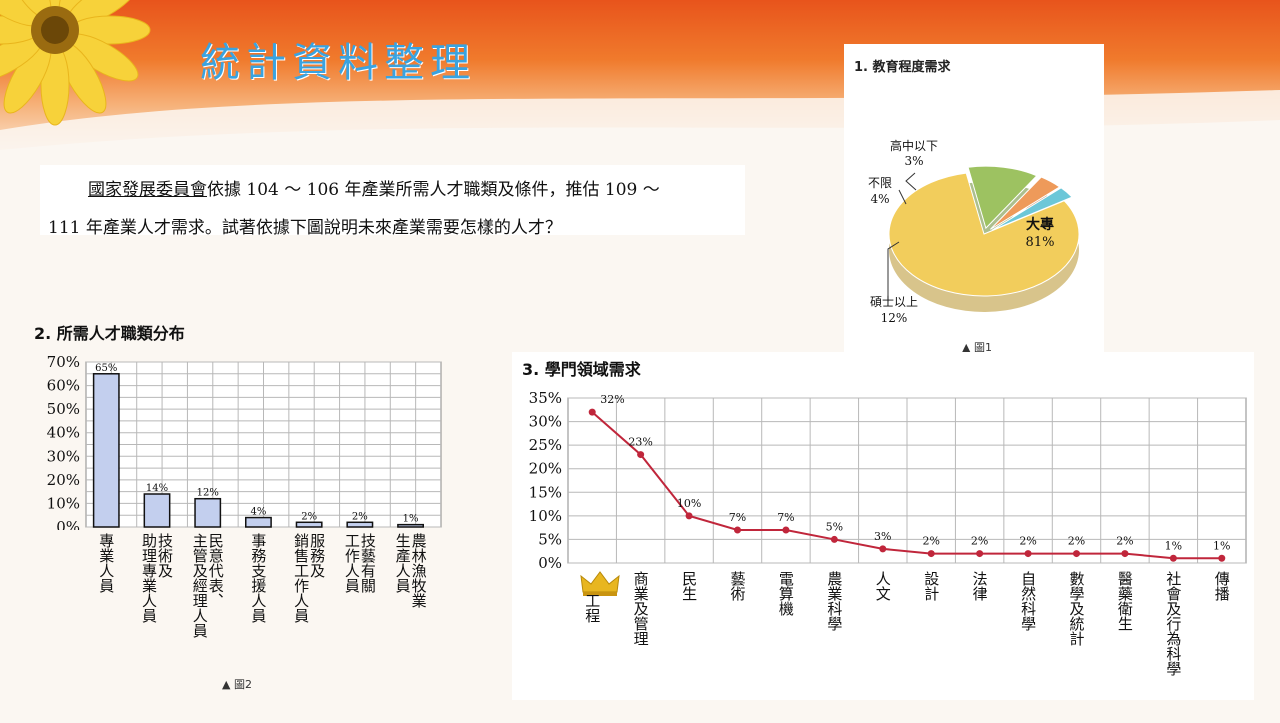  Describe the element at coordinates (906, 485) in the screenshot. I see `line-series` at that location.